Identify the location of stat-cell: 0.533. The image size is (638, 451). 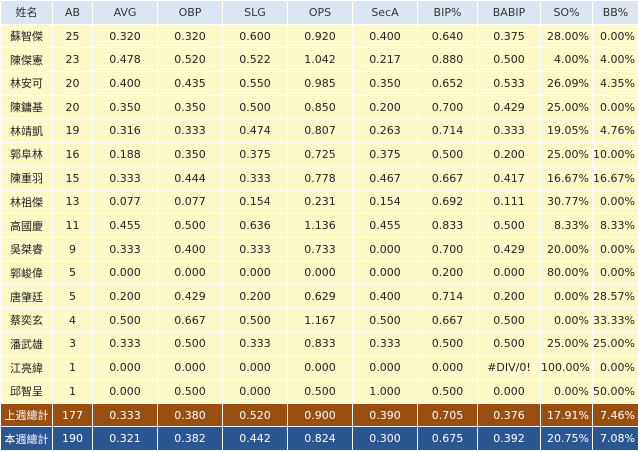
(509, 84).